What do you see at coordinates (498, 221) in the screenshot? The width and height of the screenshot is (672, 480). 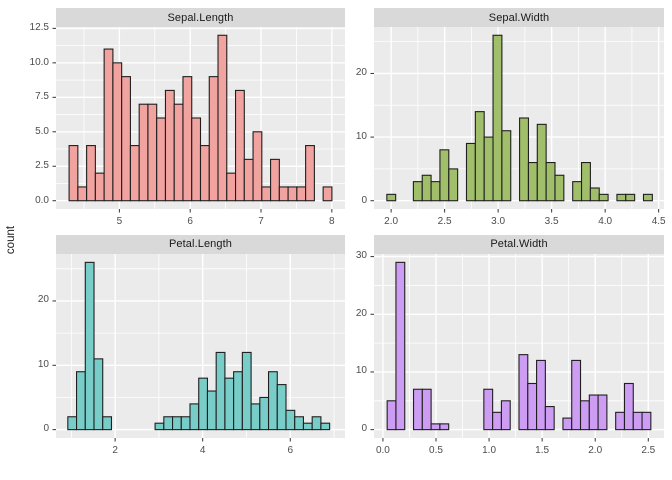 I see `x-tick-label: 3.0` at bounding box center [498, 221].